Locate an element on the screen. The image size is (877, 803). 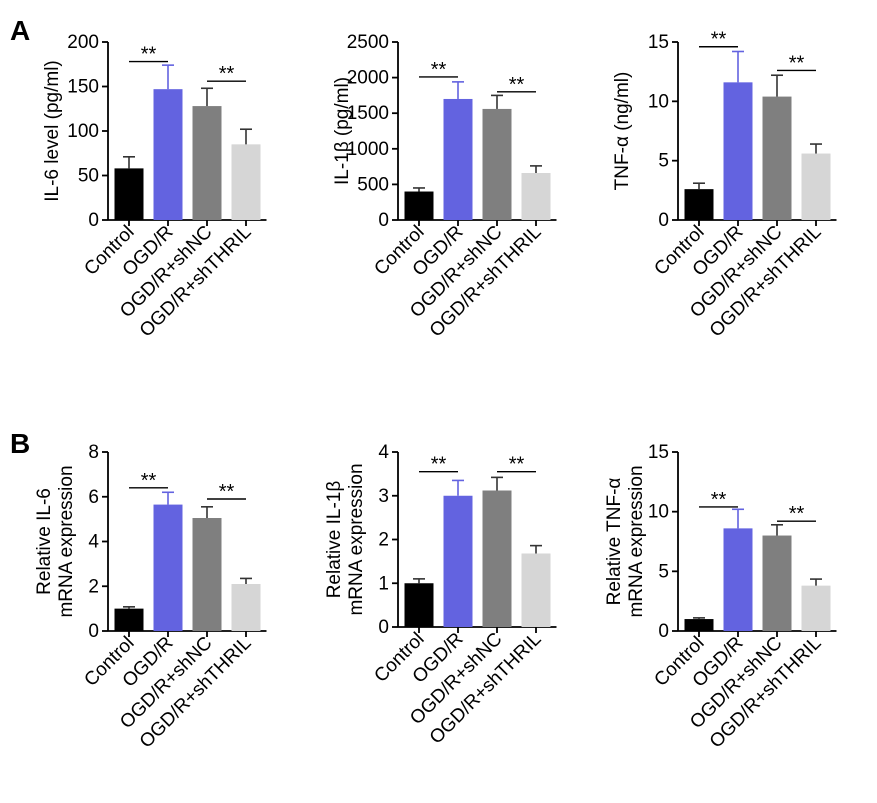
y-tick-label: 100 is located at coordinates (83, 131).